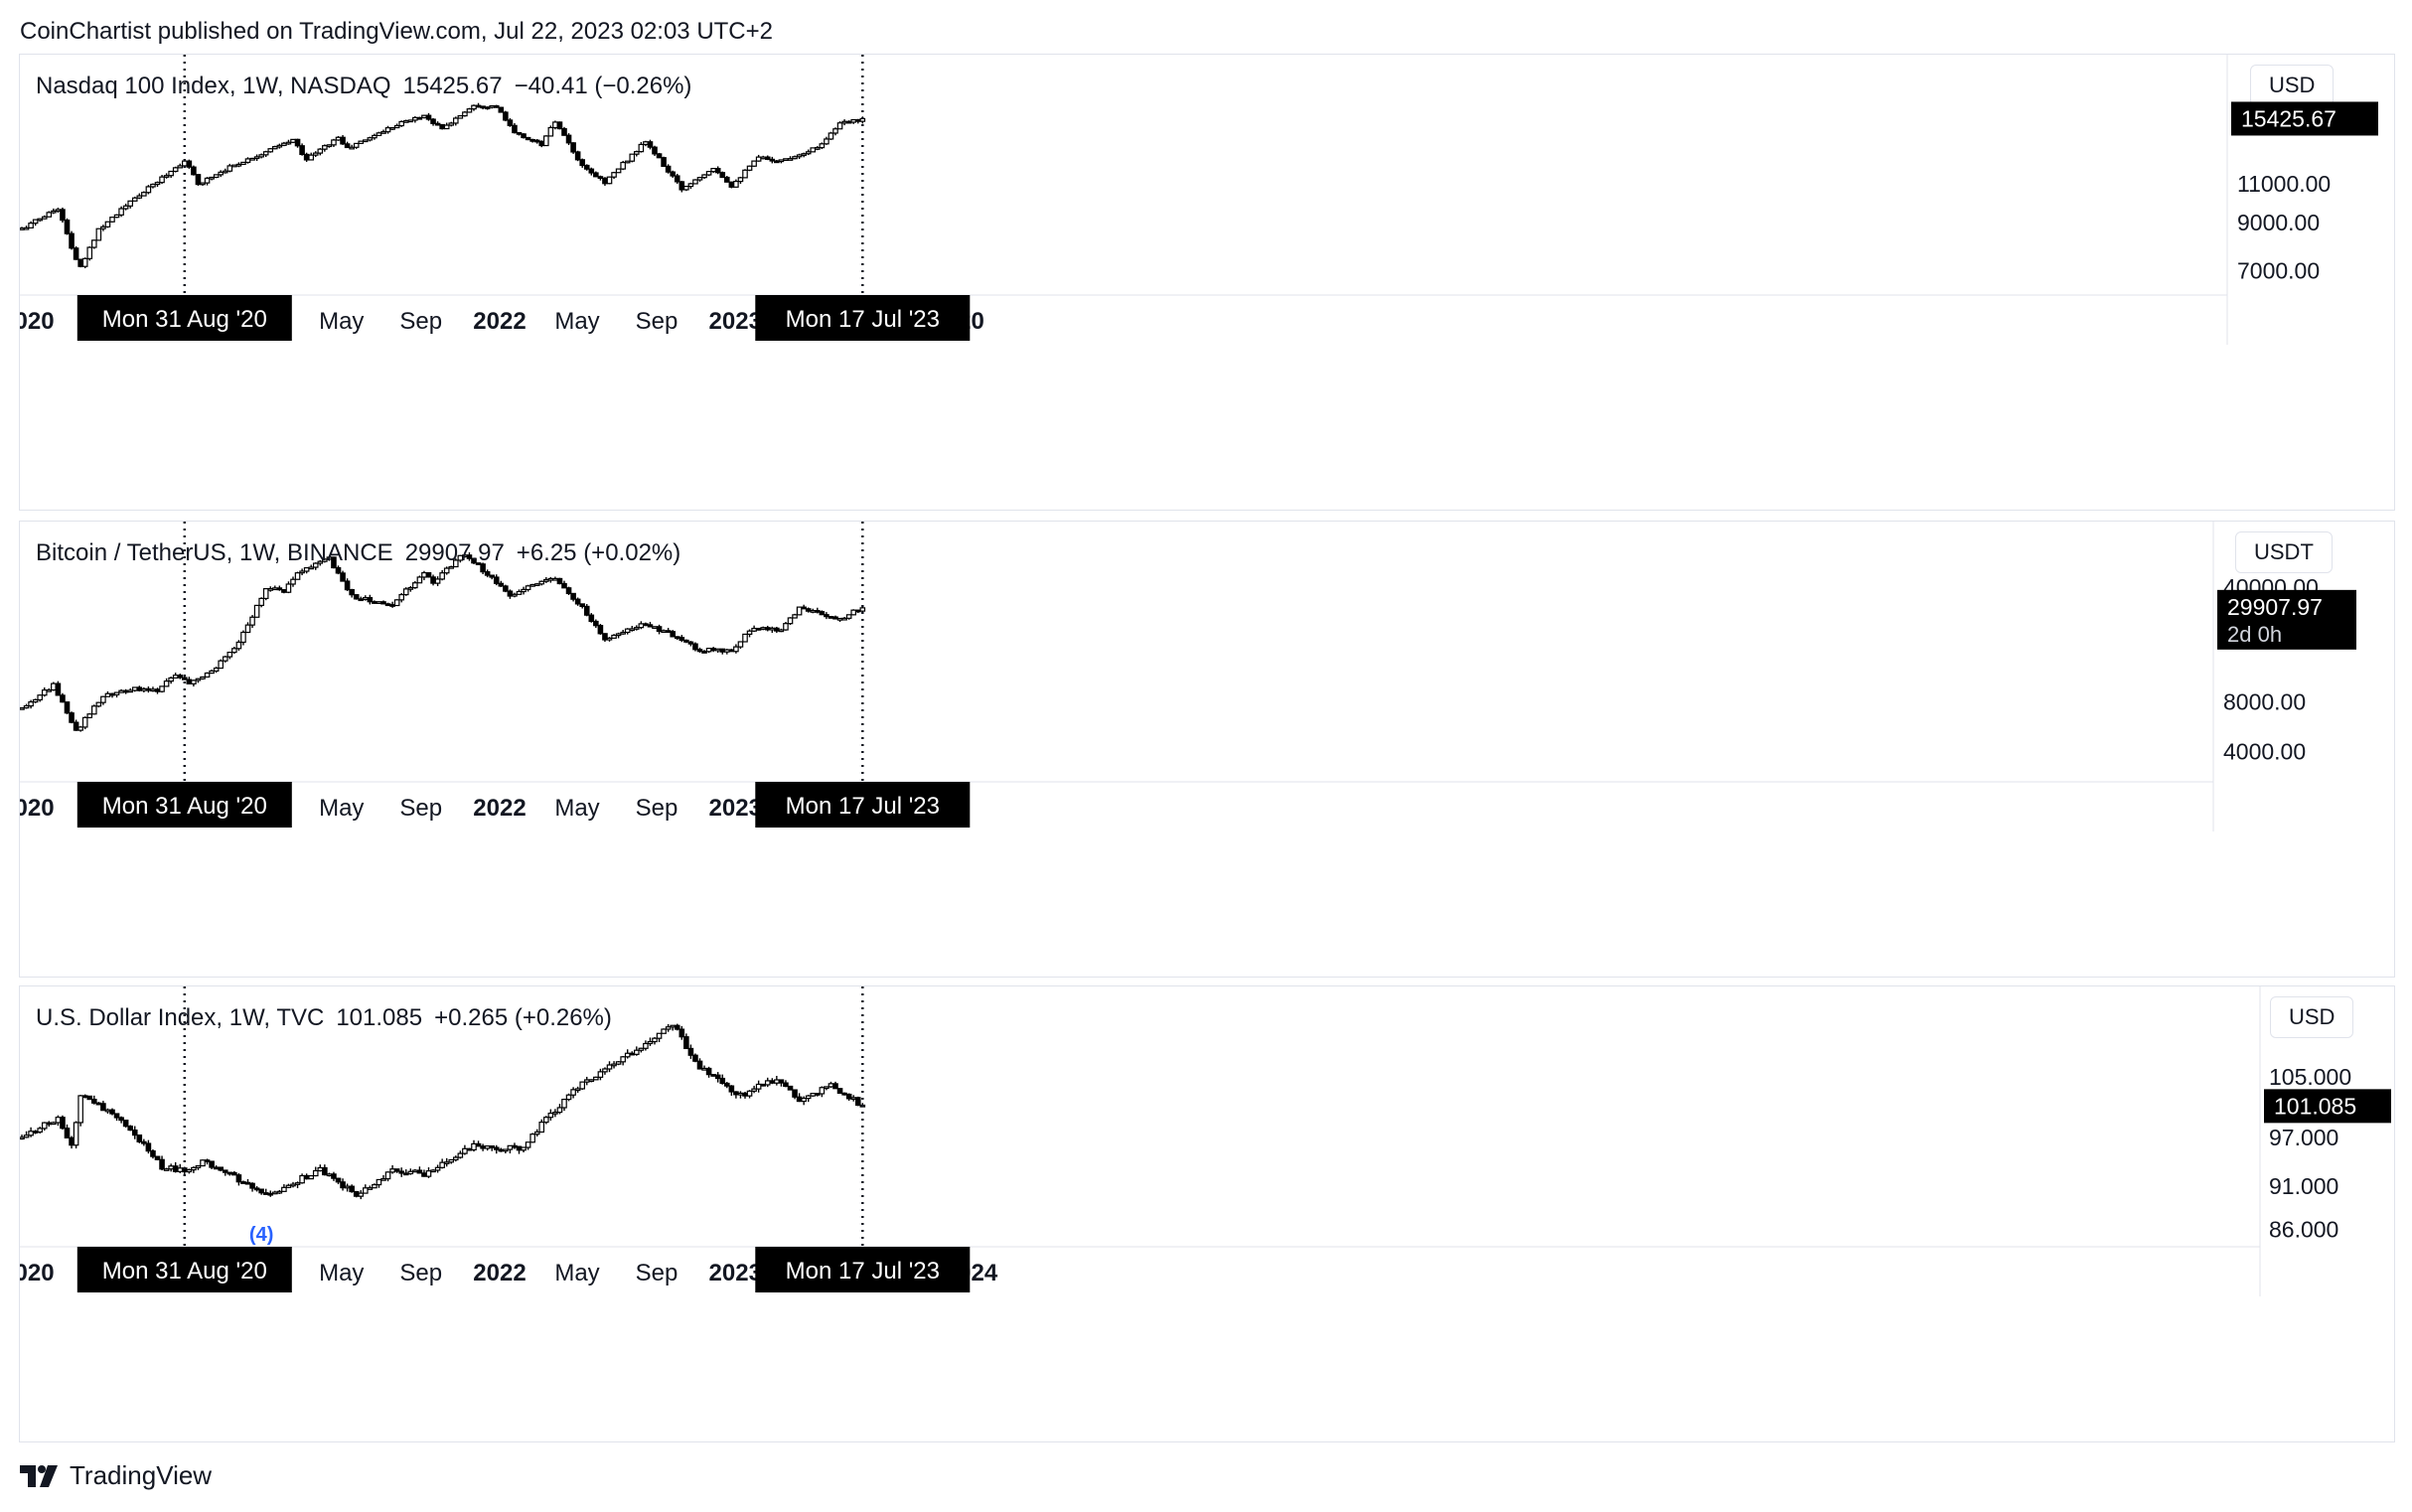  Describe the element at coordinates (213, 86) in the screenshot. I see `symbol-name: Nasdaq 100 Index, 1W, NASDAQ` at that location.